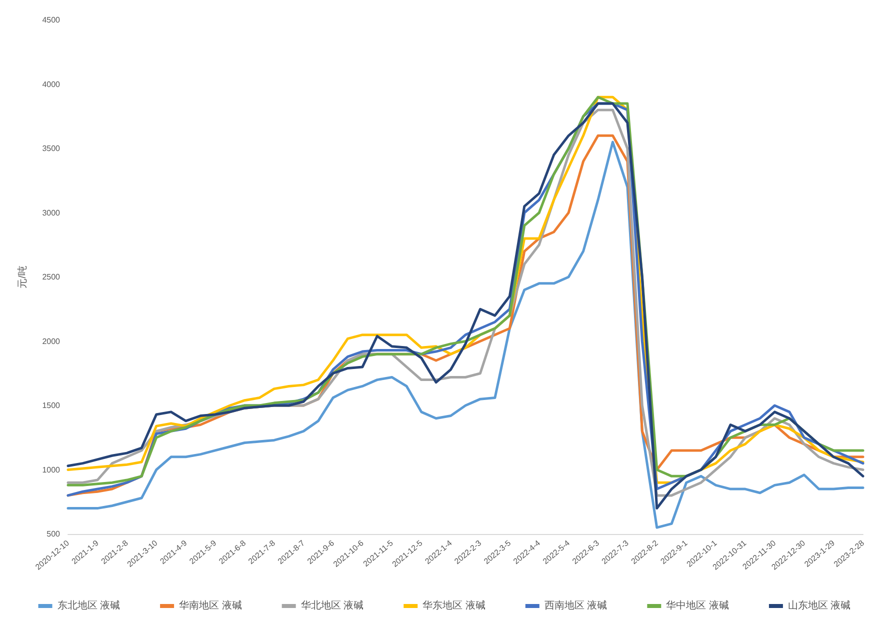 This screenshot has height=624, width=889. I want to click on y-tick-label: 2000, so click(51, 341).